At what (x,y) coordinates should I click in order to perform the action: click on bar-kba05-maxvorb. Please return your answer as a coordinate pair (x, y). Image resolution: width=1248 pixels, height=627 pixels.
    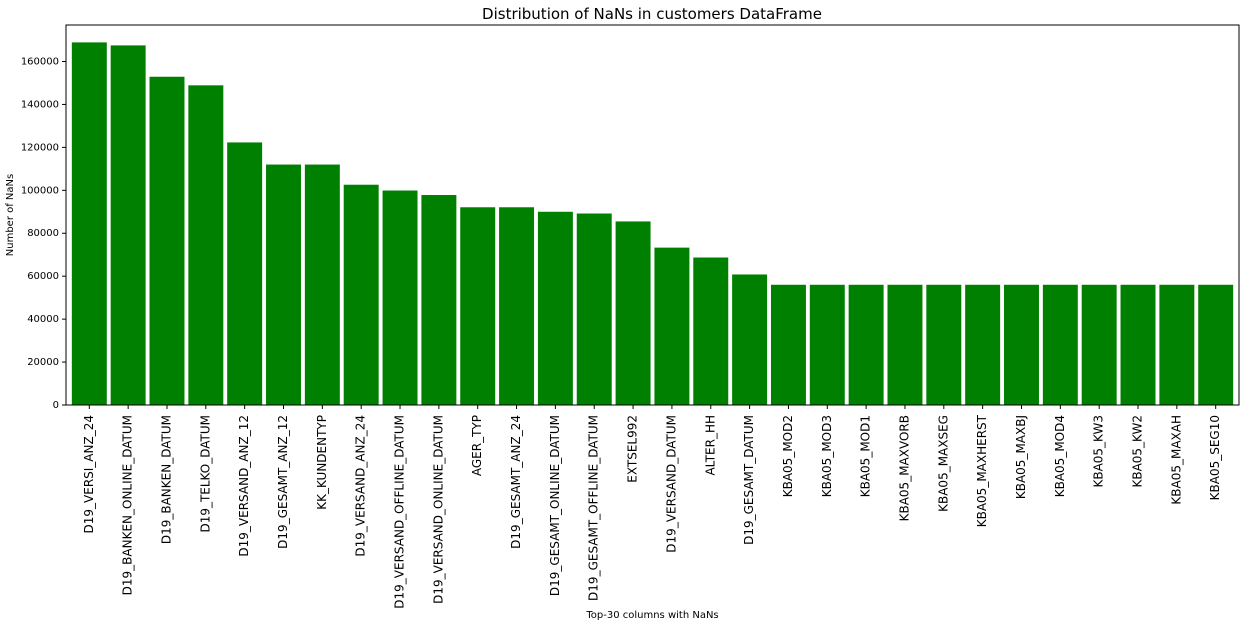
    Looking at the image, I should click on (905, 344).